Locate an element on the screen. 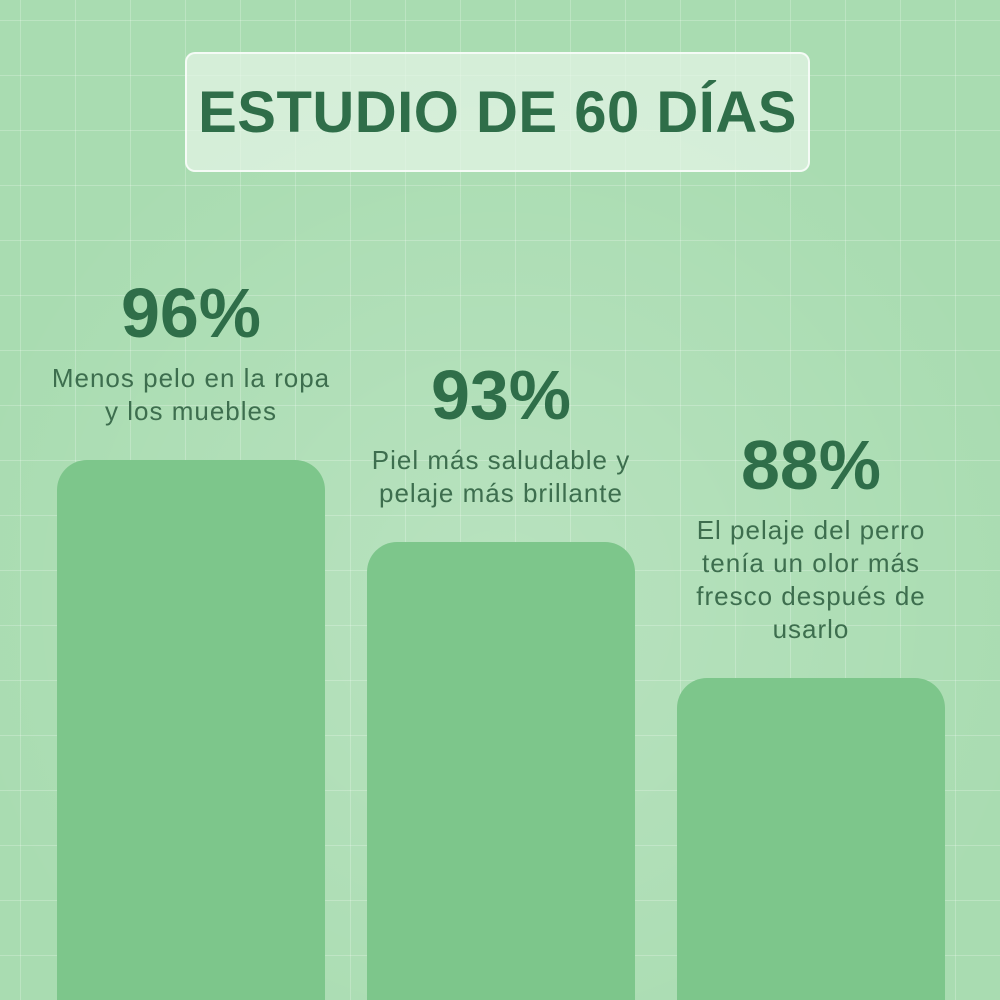 The height and width of the screenshot is (1000, 1000). value-label: 96% is located at coordinates (191, 312).